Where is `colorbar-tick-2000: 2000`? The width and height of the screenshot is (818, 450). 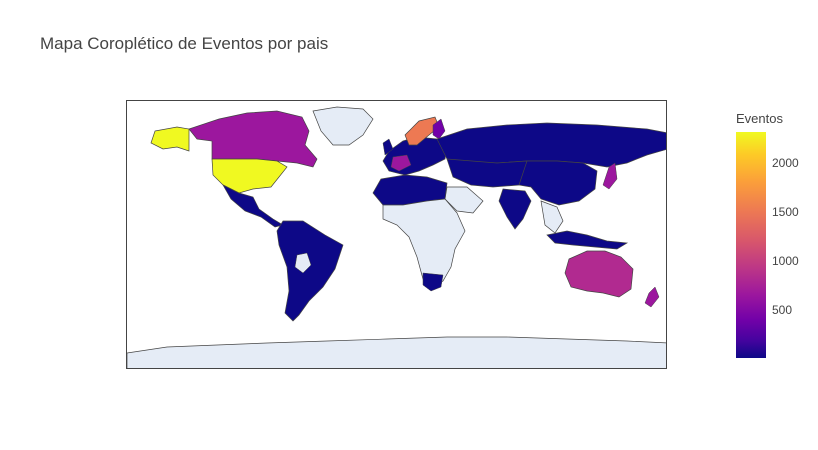 colorbar-tick-2000: 2000 is located at coordinates (785, 163).